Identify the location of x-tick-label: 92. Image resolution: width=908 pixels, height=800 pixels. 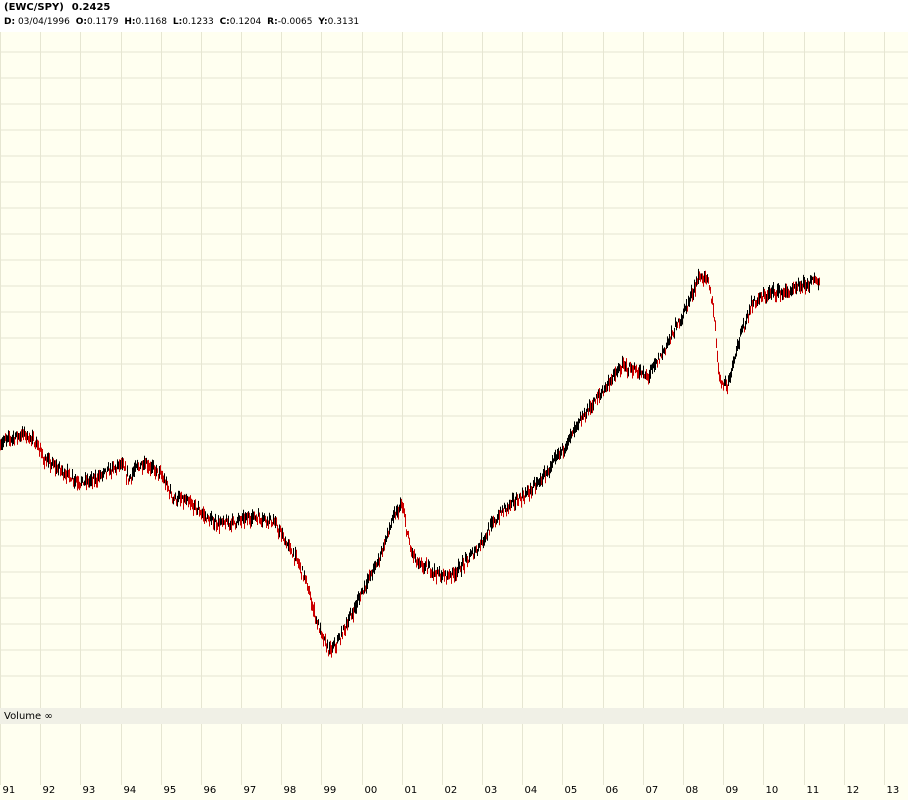
(49, 790).